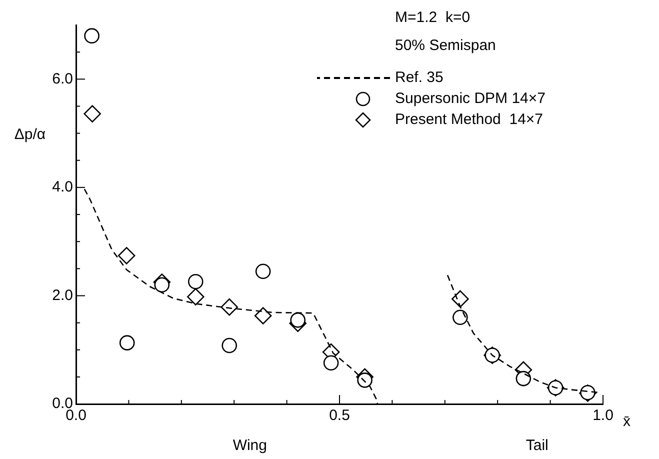 This screenshot has height=459, width=659. I want to click on text: Tail, so click(537, 445).